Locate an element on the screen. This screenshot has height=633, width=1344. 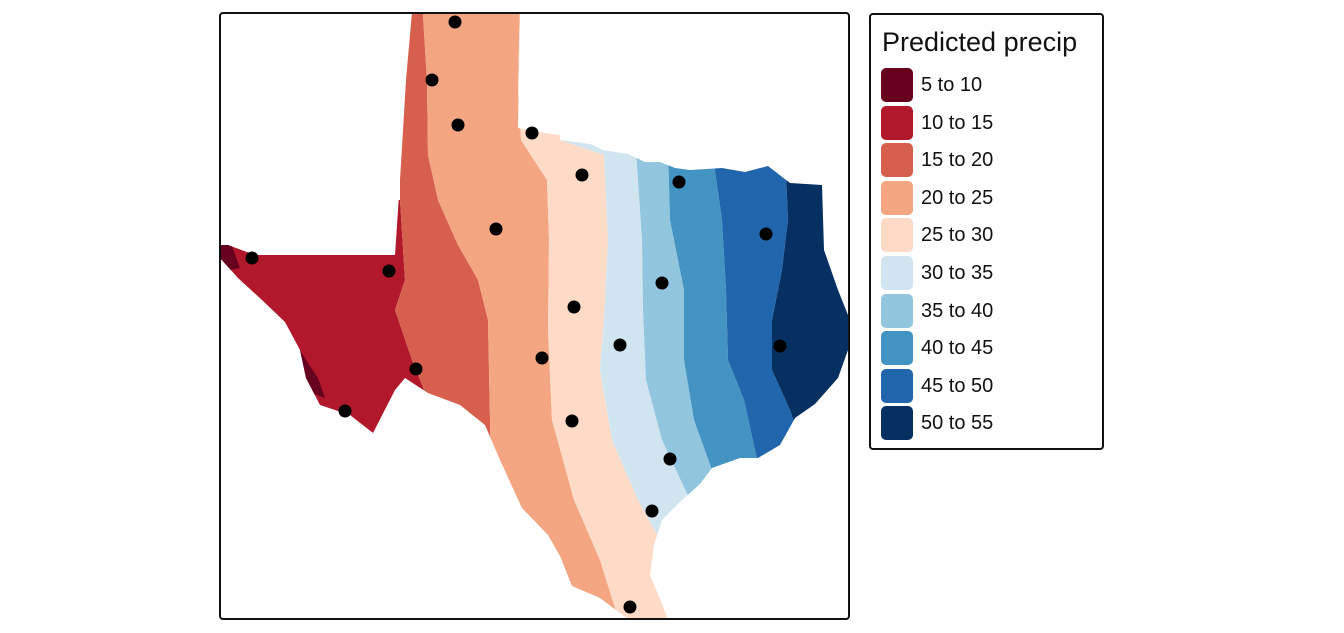
legend-item: 35 to 40 is located at coordinates (988, 310).